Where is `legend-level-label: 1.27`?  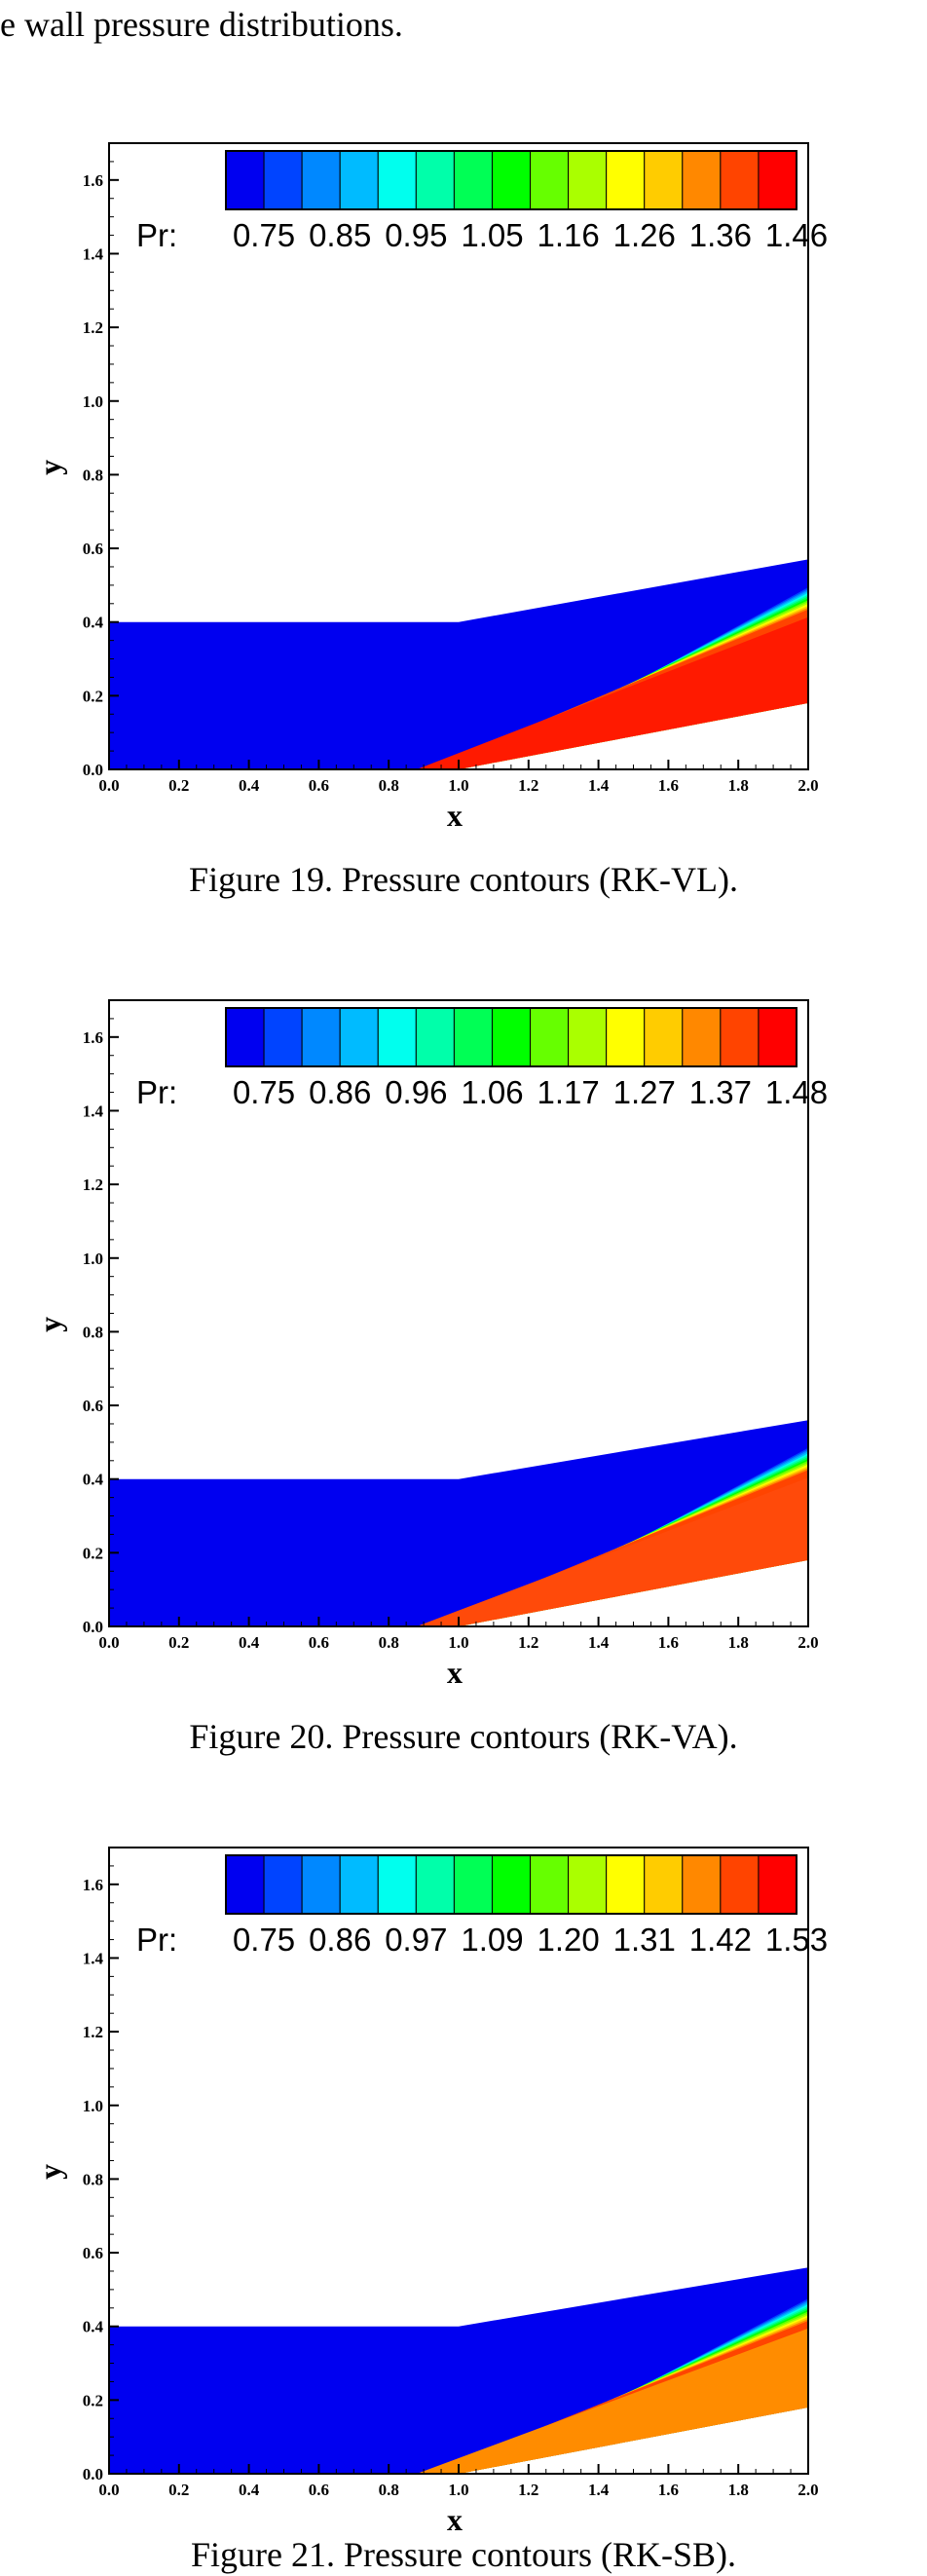
legend-level-label: 1.27 is located at coordinates (644, 1092).